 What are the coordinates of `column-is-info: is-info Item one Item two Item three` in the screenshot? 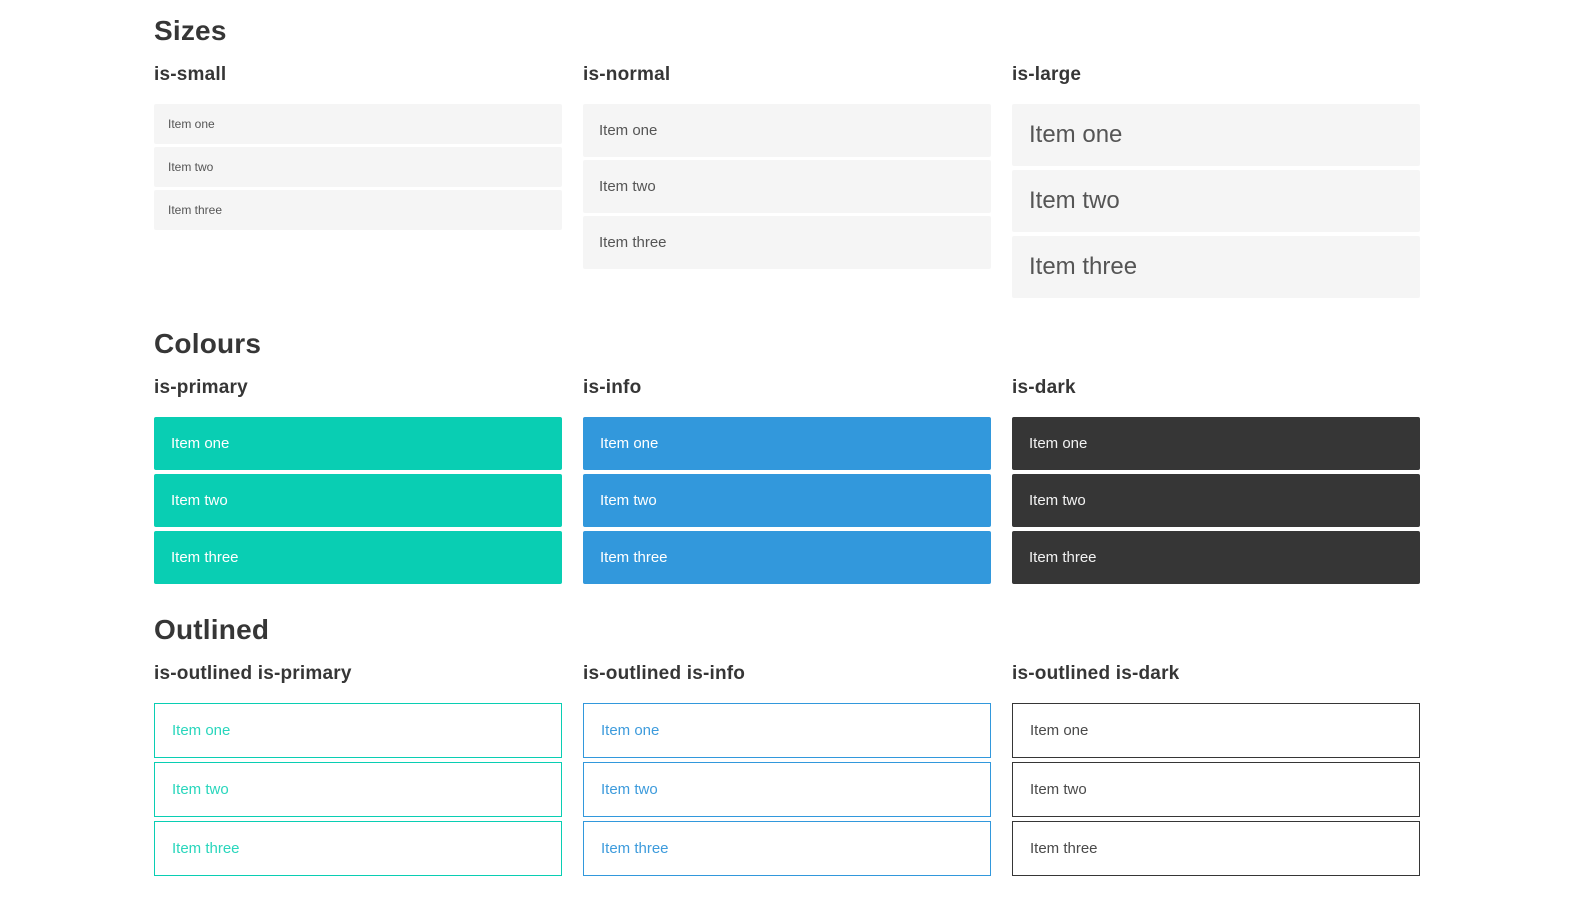 It's located at (787, 480).